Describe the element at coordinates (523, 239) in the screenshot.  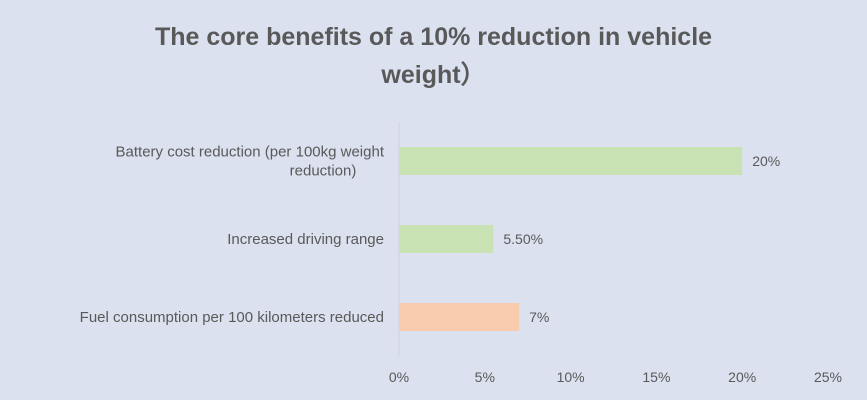
I see `data-label-2: 5.50%` at that location.